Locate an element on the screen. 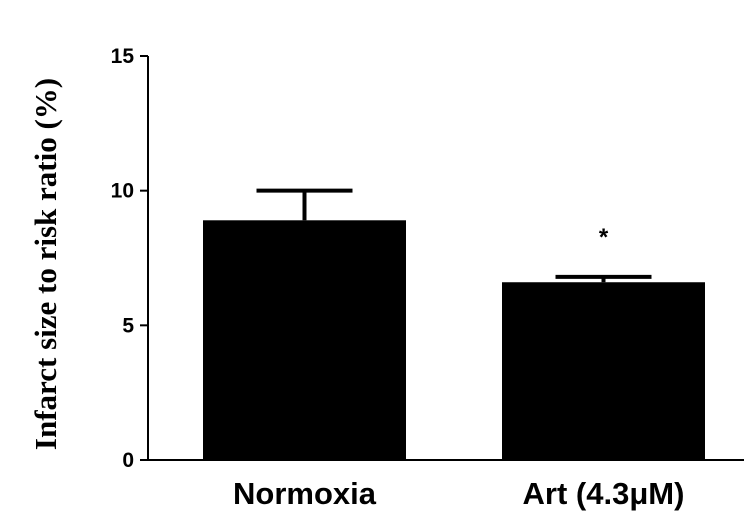 The height and width of the screenshot is (514, 744). y-axis-label: Infarct size to risk ratio (%) is located at coordinates (45, 264).